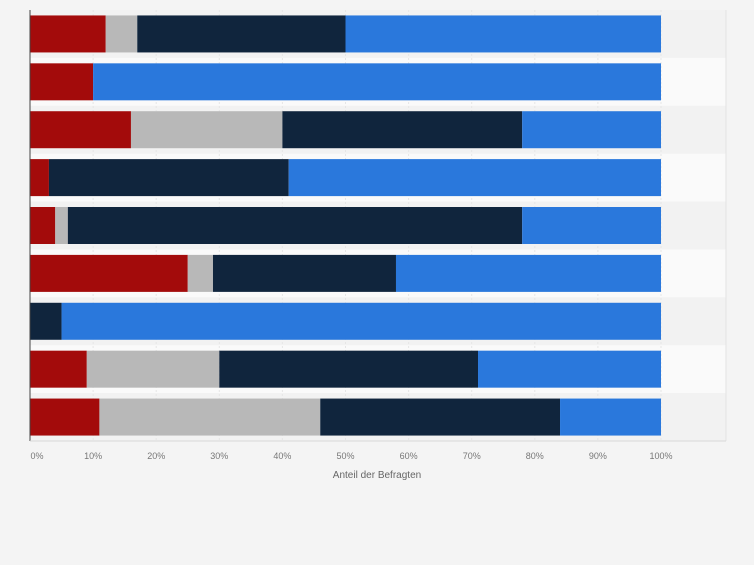  I want to click on x-tick-label: 30%, so click(219, 456).